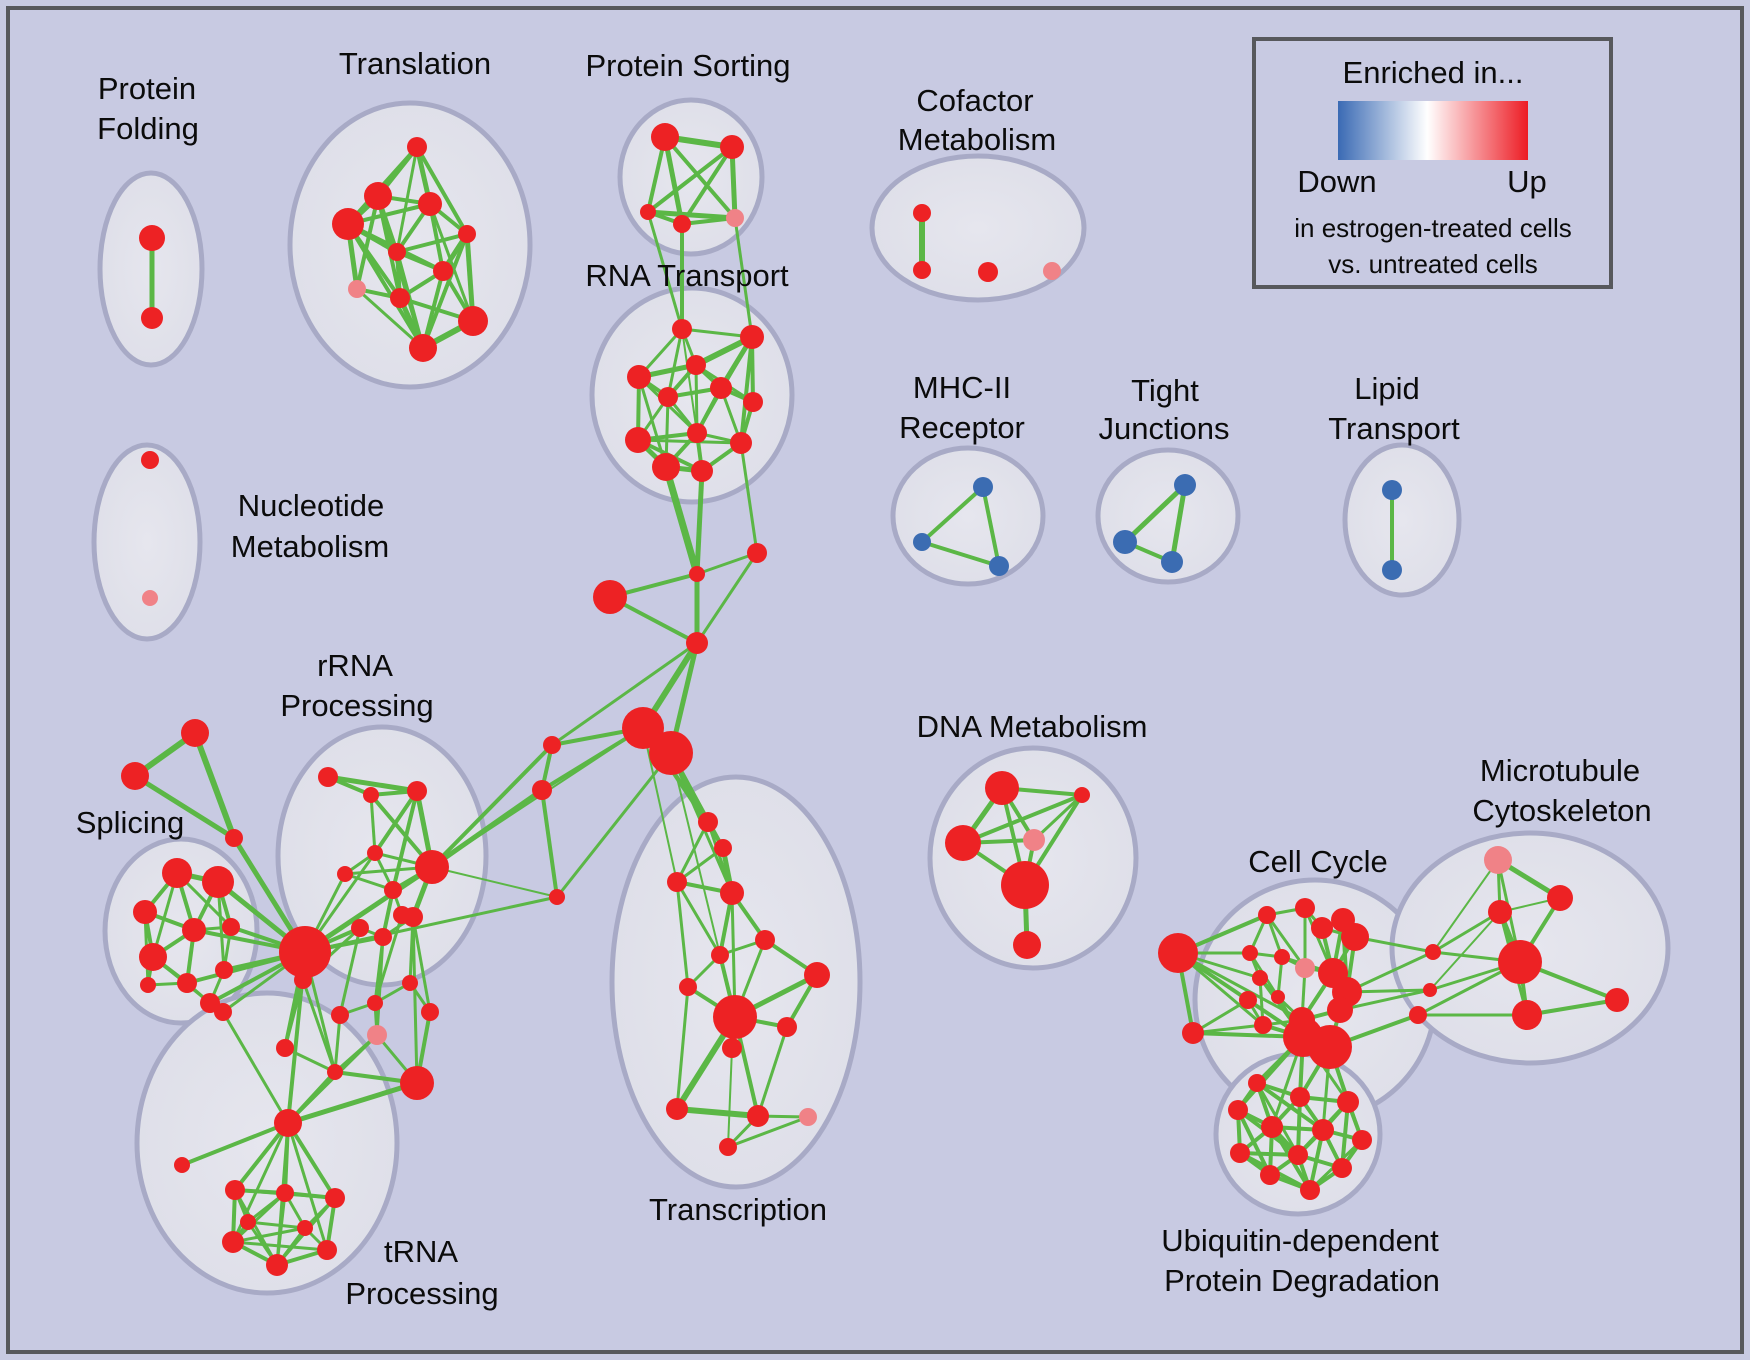 The image size is (1750, 1360). Describe the element at coordinates (1336, 181) in the screenshot. I see `legend-down-label: Down` at that location.